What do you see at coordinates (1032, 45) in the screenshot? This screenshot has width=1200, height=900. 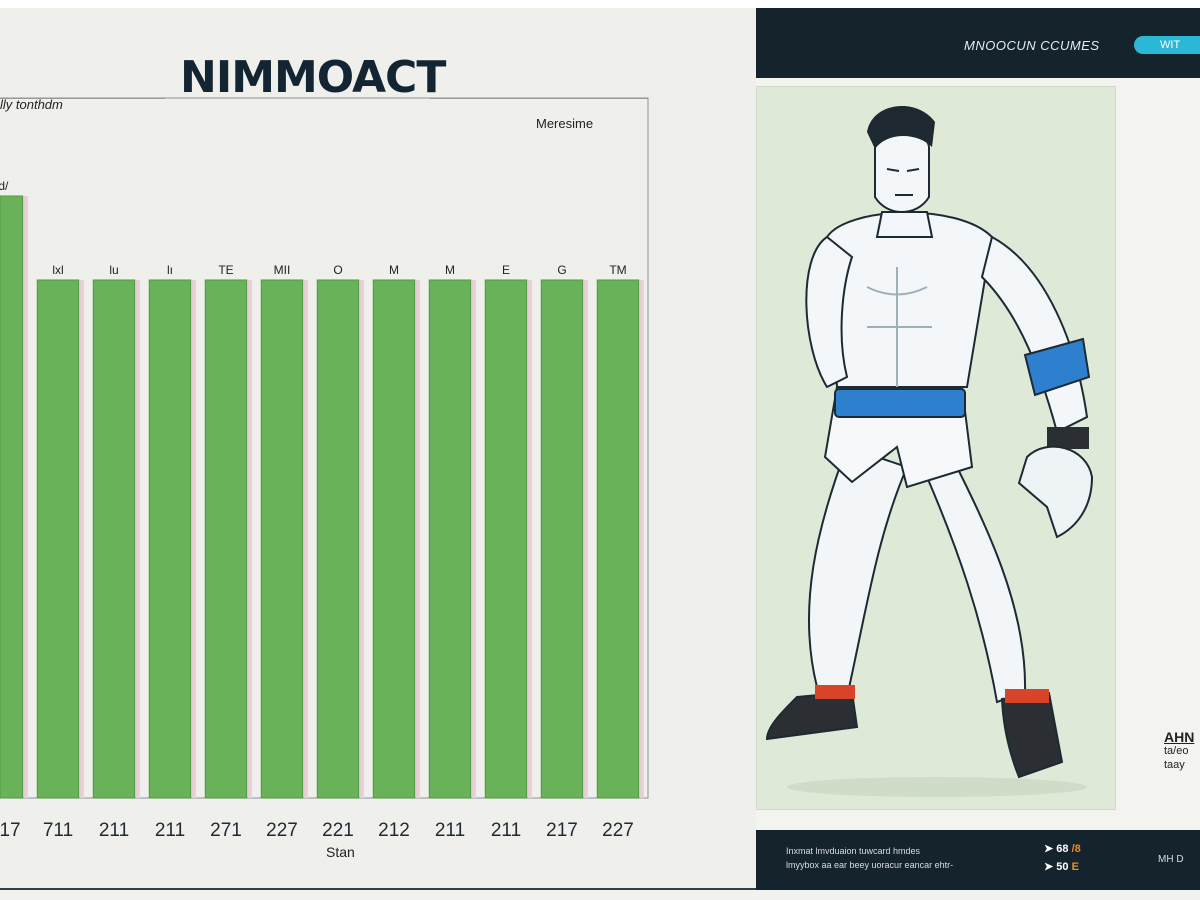 I see `panel-header-title: MNOOCUN CCUMES` at bounding box center [1032, 45].